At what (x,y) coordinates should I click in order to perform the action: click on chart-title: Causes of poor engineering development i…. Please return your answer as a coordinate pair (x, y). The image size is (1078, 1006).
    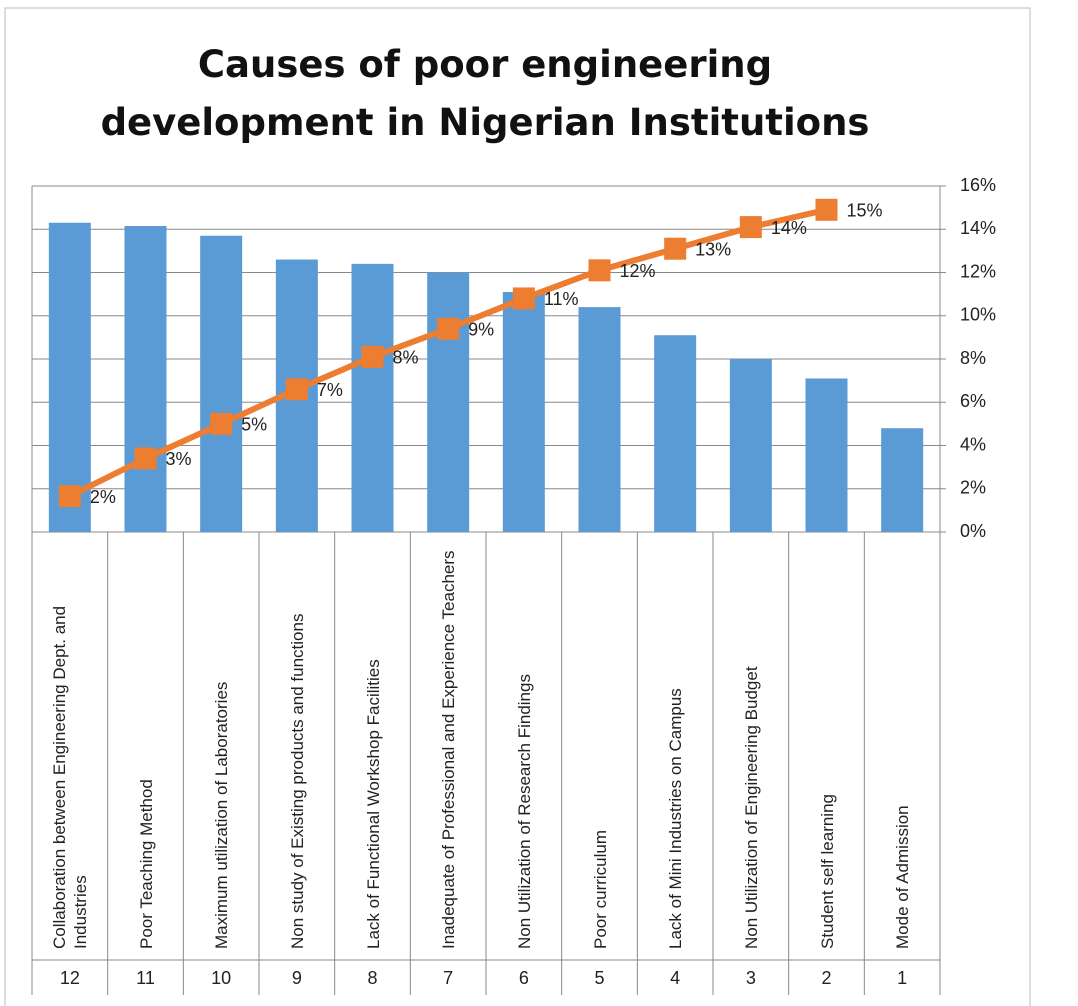
    Looking at the image, I should click on (485, 93).